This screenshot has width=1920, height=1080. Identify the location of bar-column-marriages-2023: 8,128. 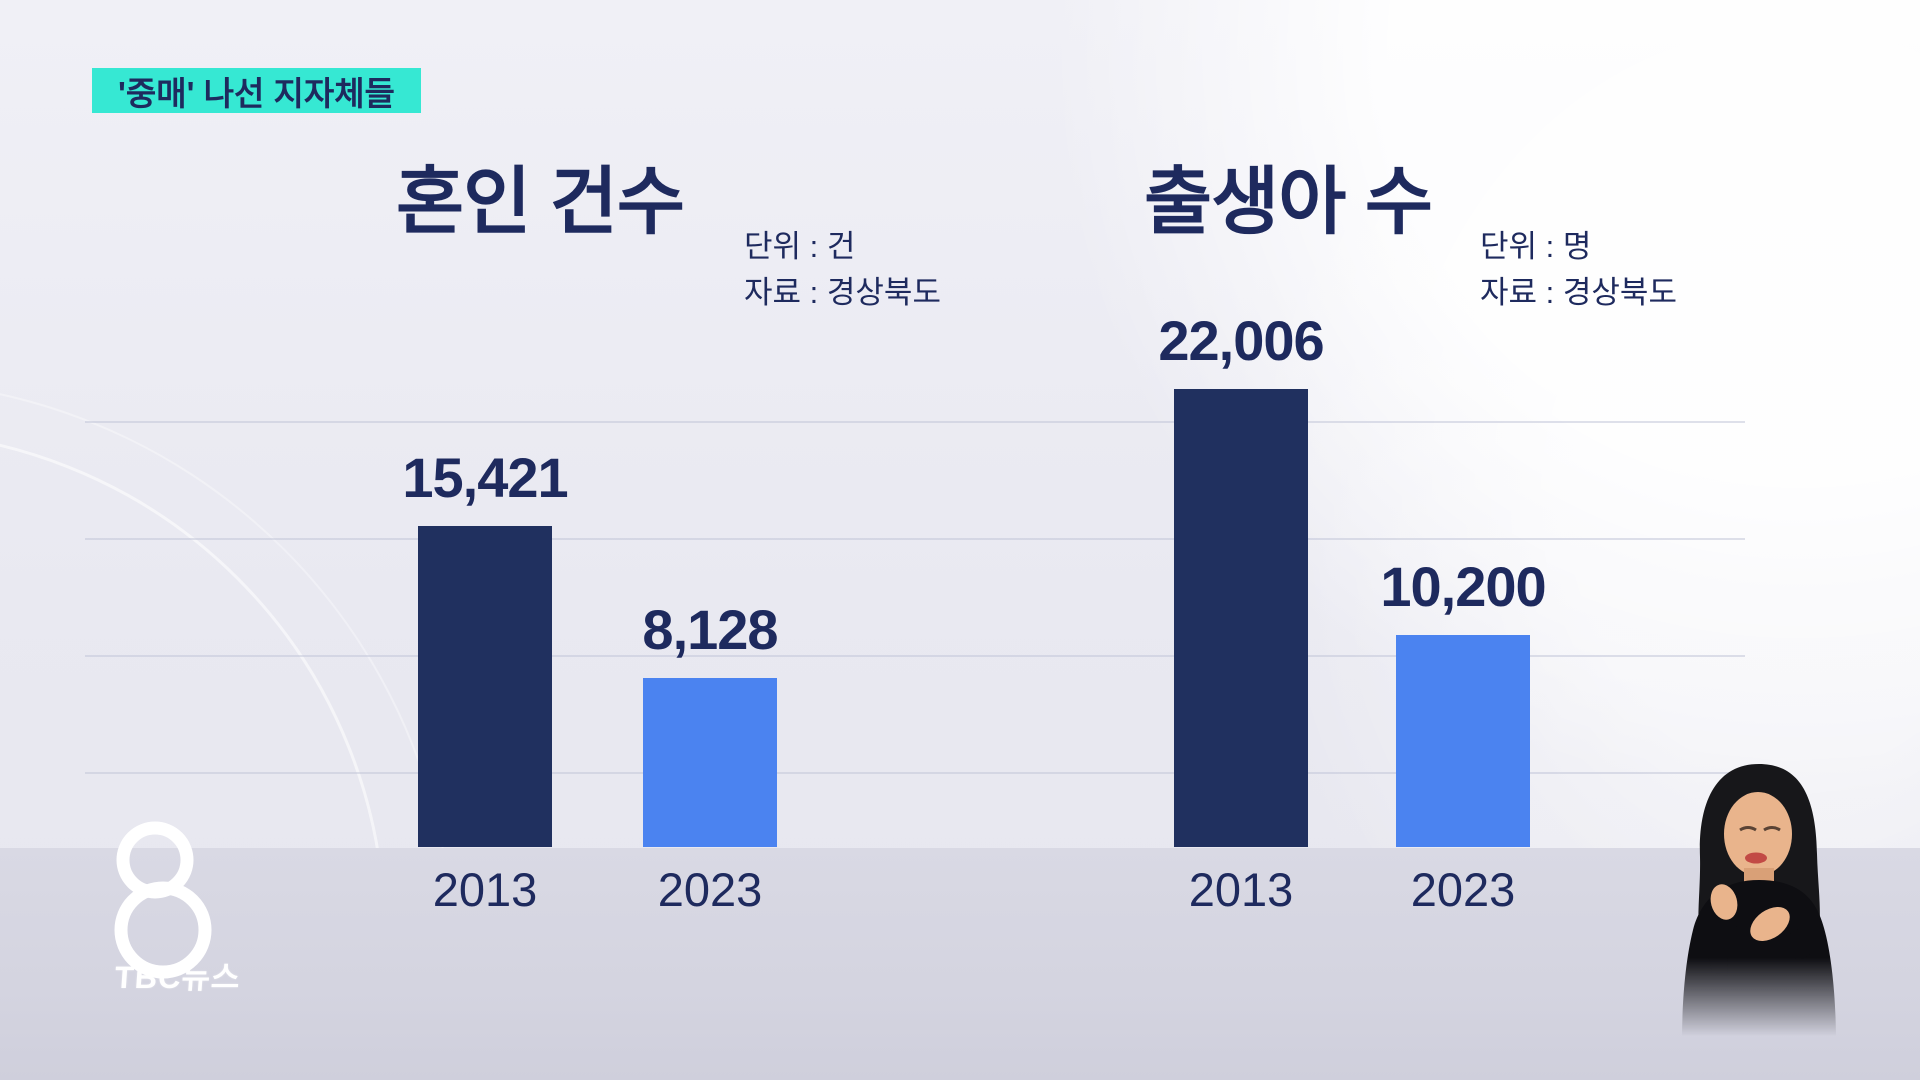
(710, 722).